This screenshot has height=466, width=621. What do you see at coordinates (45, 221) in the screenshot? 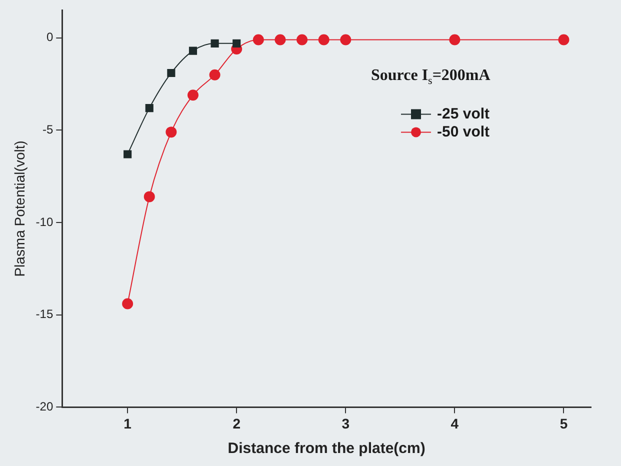
I see `y-tick-label: -10` at bounding box center [45, 221].